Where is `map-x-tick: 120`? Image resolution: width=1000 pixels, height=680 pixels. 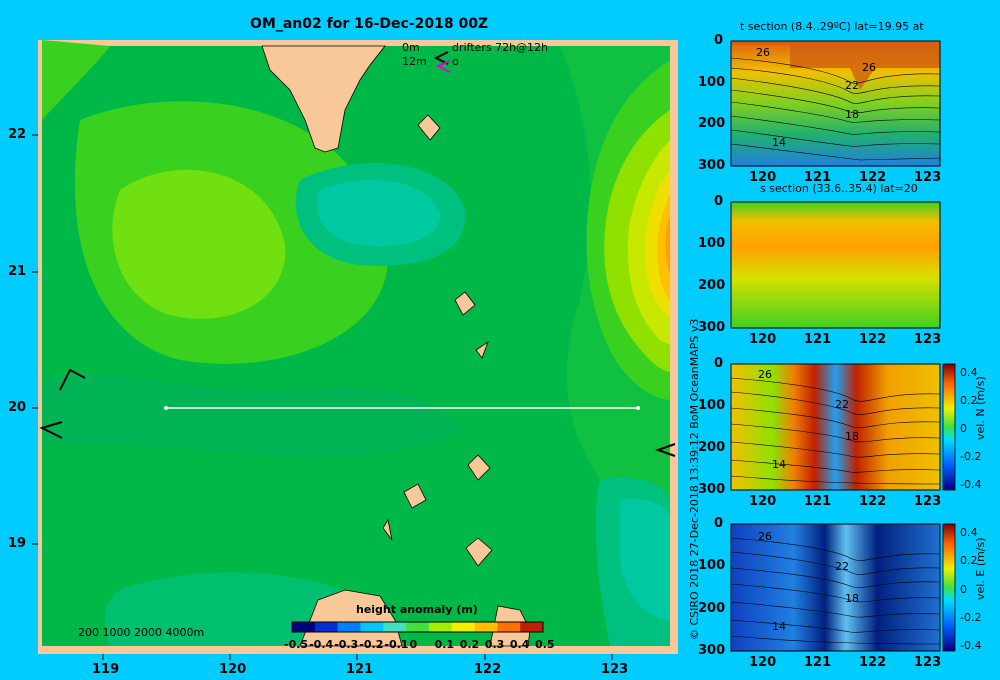
map-x-tick: 120 is located at coordinates (233, 669).